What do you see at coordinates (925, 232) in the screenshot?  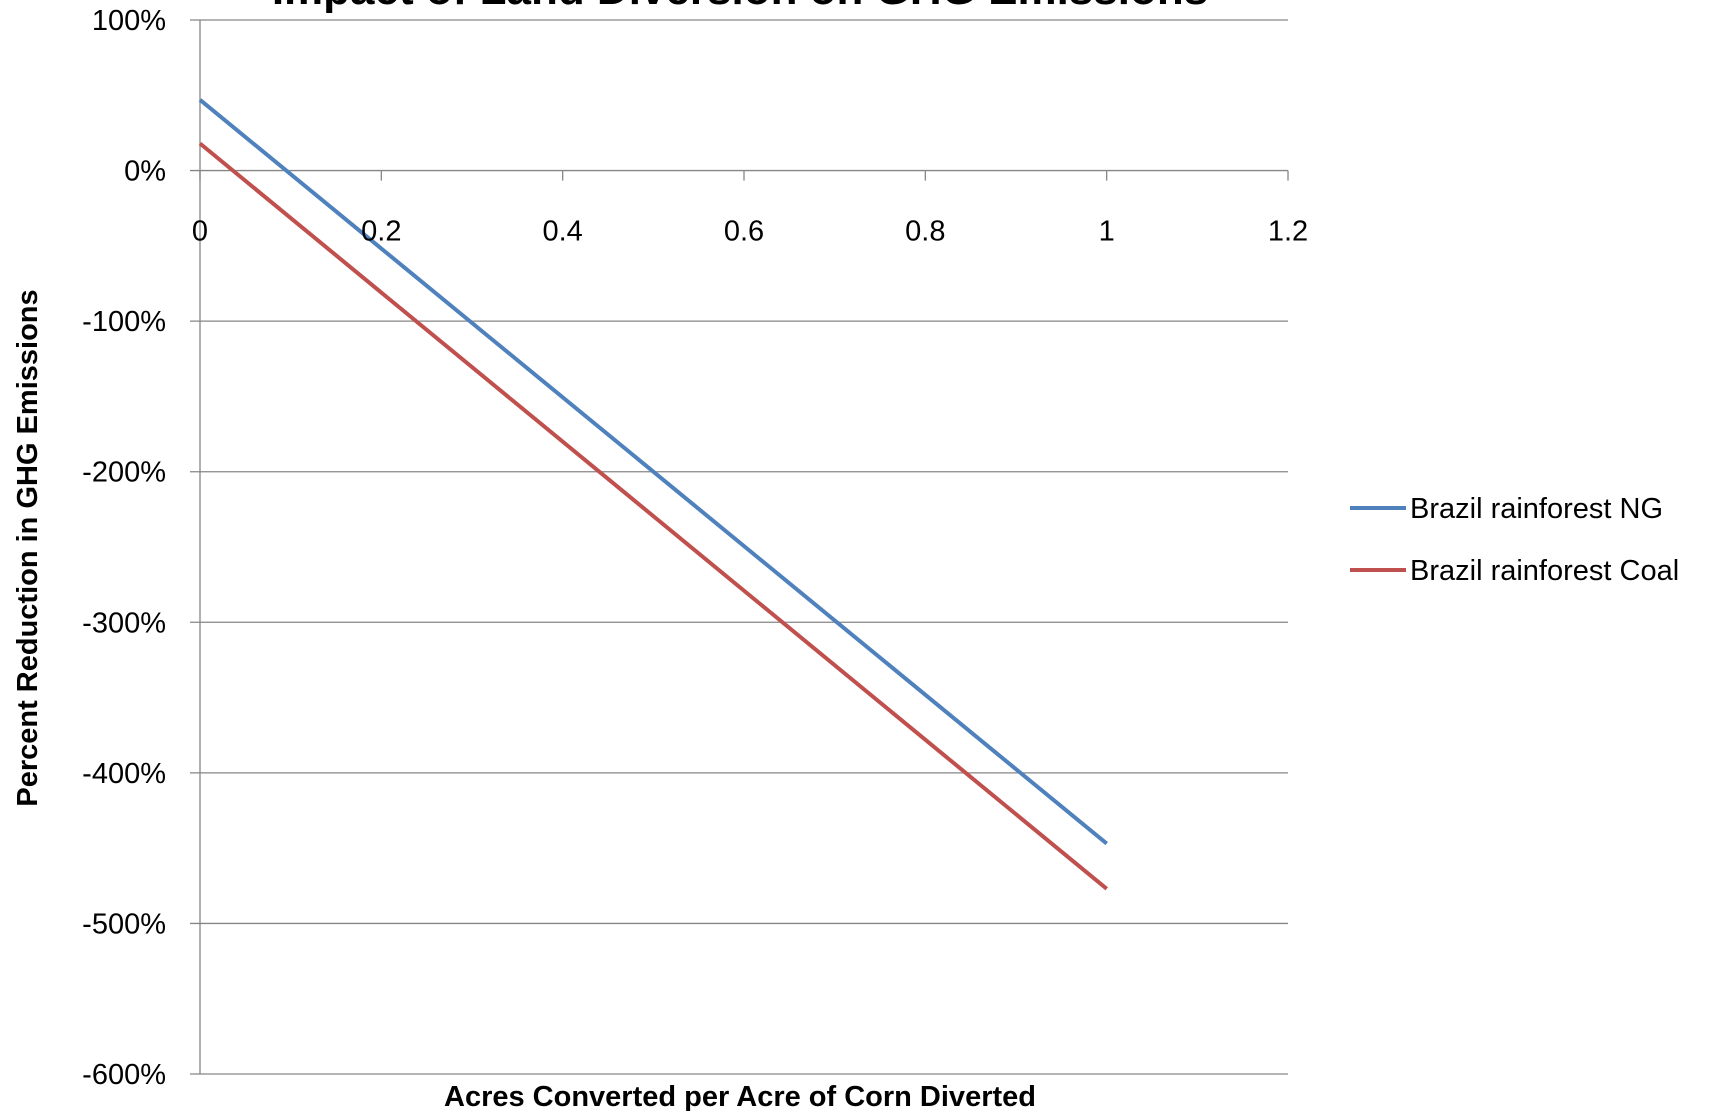 I see `x-tick-label: 0.8` at bounding box center [925, 232].